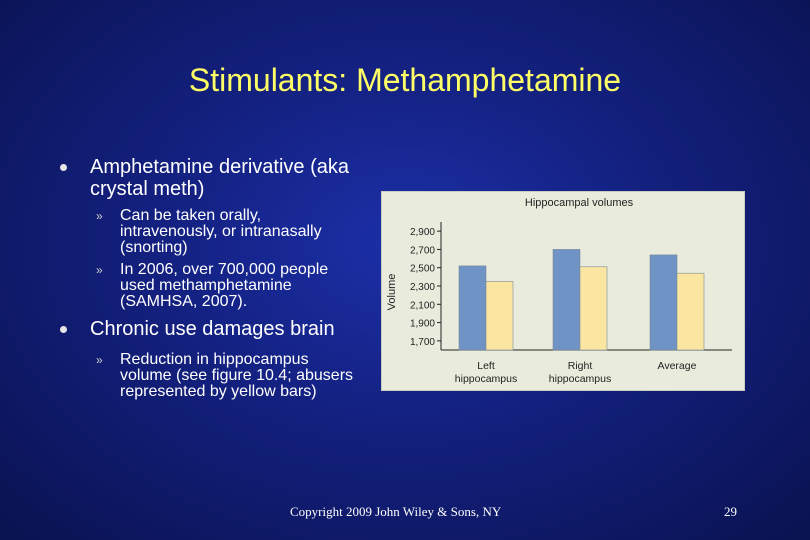 The image size is (810, 540). What do you see at coordinates (730, 511) in the screenshot?
I see `page-number: 29` at bounding box center [730, 511].